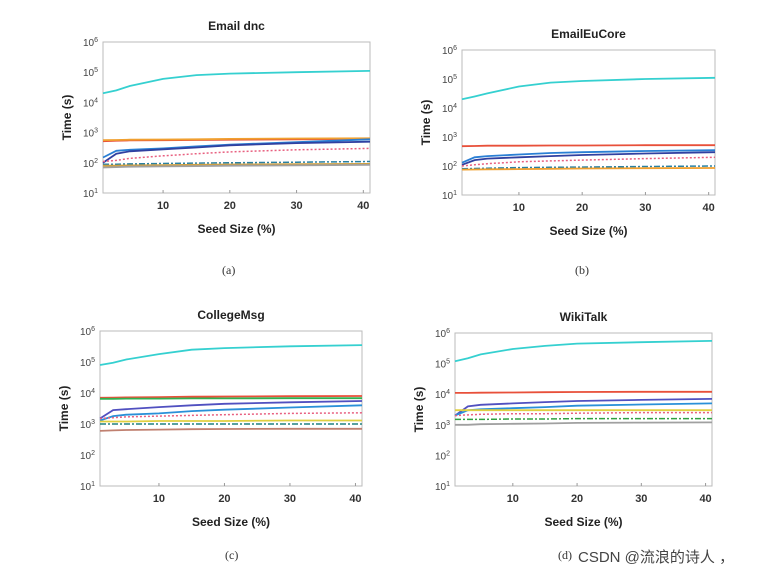  Describe the element at coordinates (232, 555) in the screenshot. I see `caption-c: (c)` at that location.